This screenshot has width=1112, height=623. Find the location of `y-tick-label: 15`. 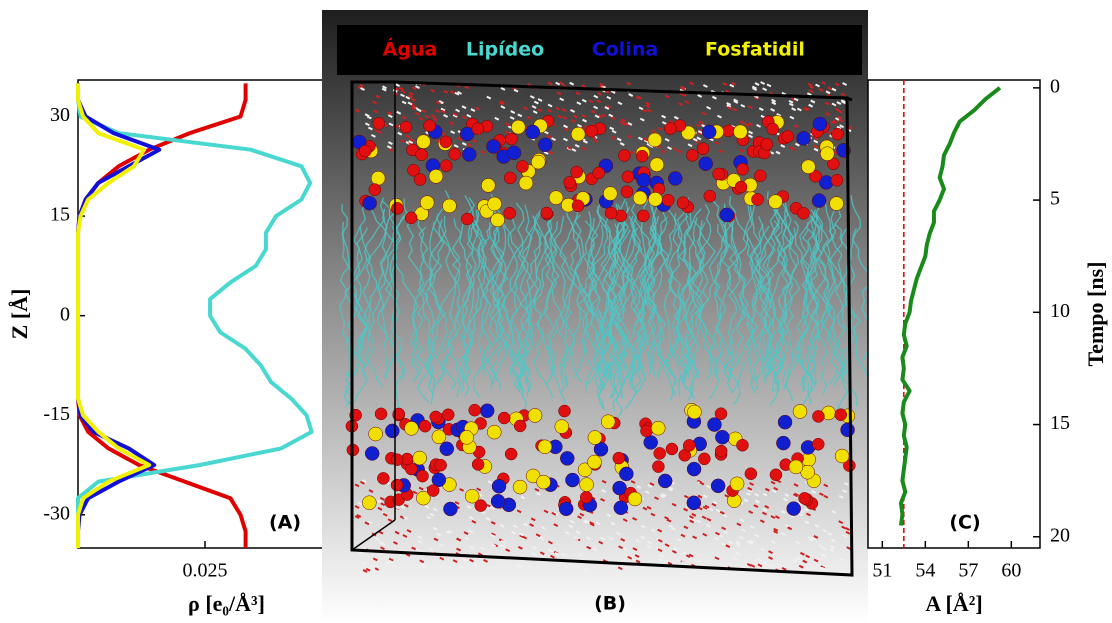

y-tick-label: 15 is located at coordinates (1060, 423).